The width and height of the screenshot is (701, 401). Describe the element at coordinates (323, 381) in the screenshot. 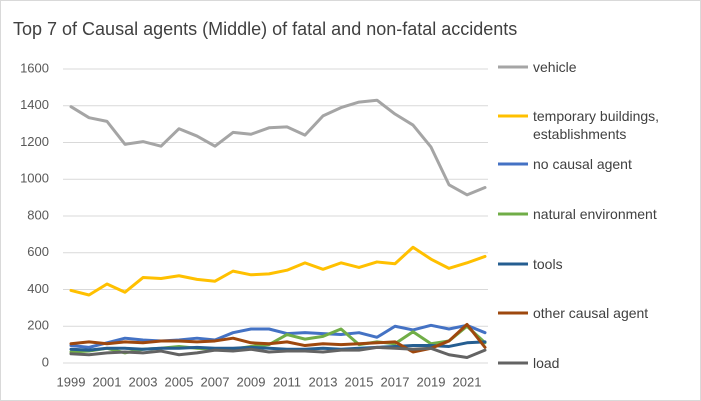

I see `x-tick-label: 2013` at that location.